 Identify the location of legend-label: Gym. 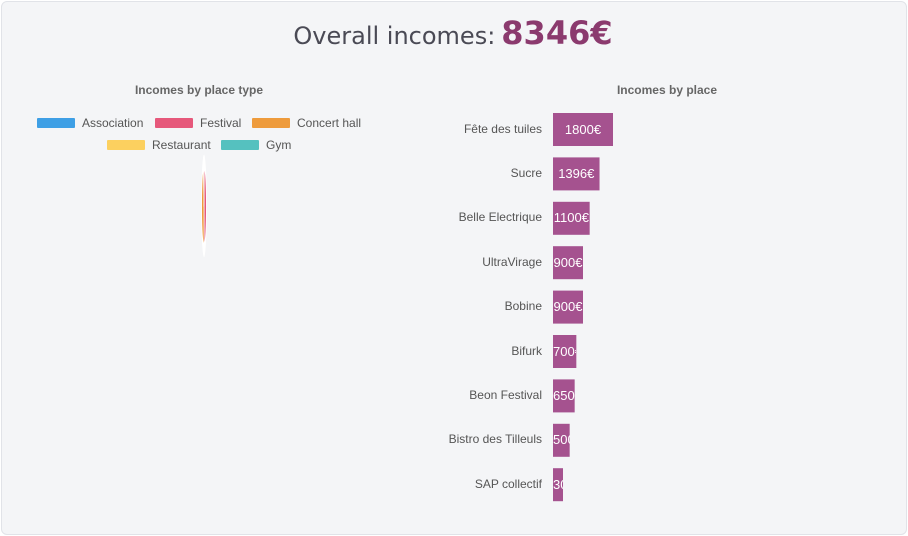
(279, 145).